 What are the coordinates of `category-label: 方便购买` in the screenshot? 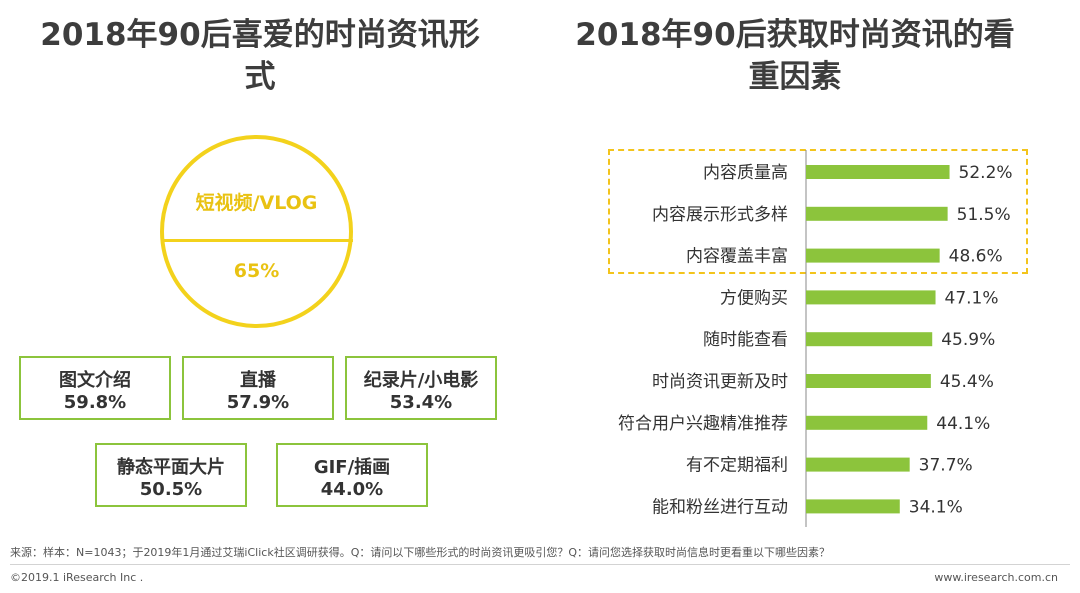 It's located at (754, 298).